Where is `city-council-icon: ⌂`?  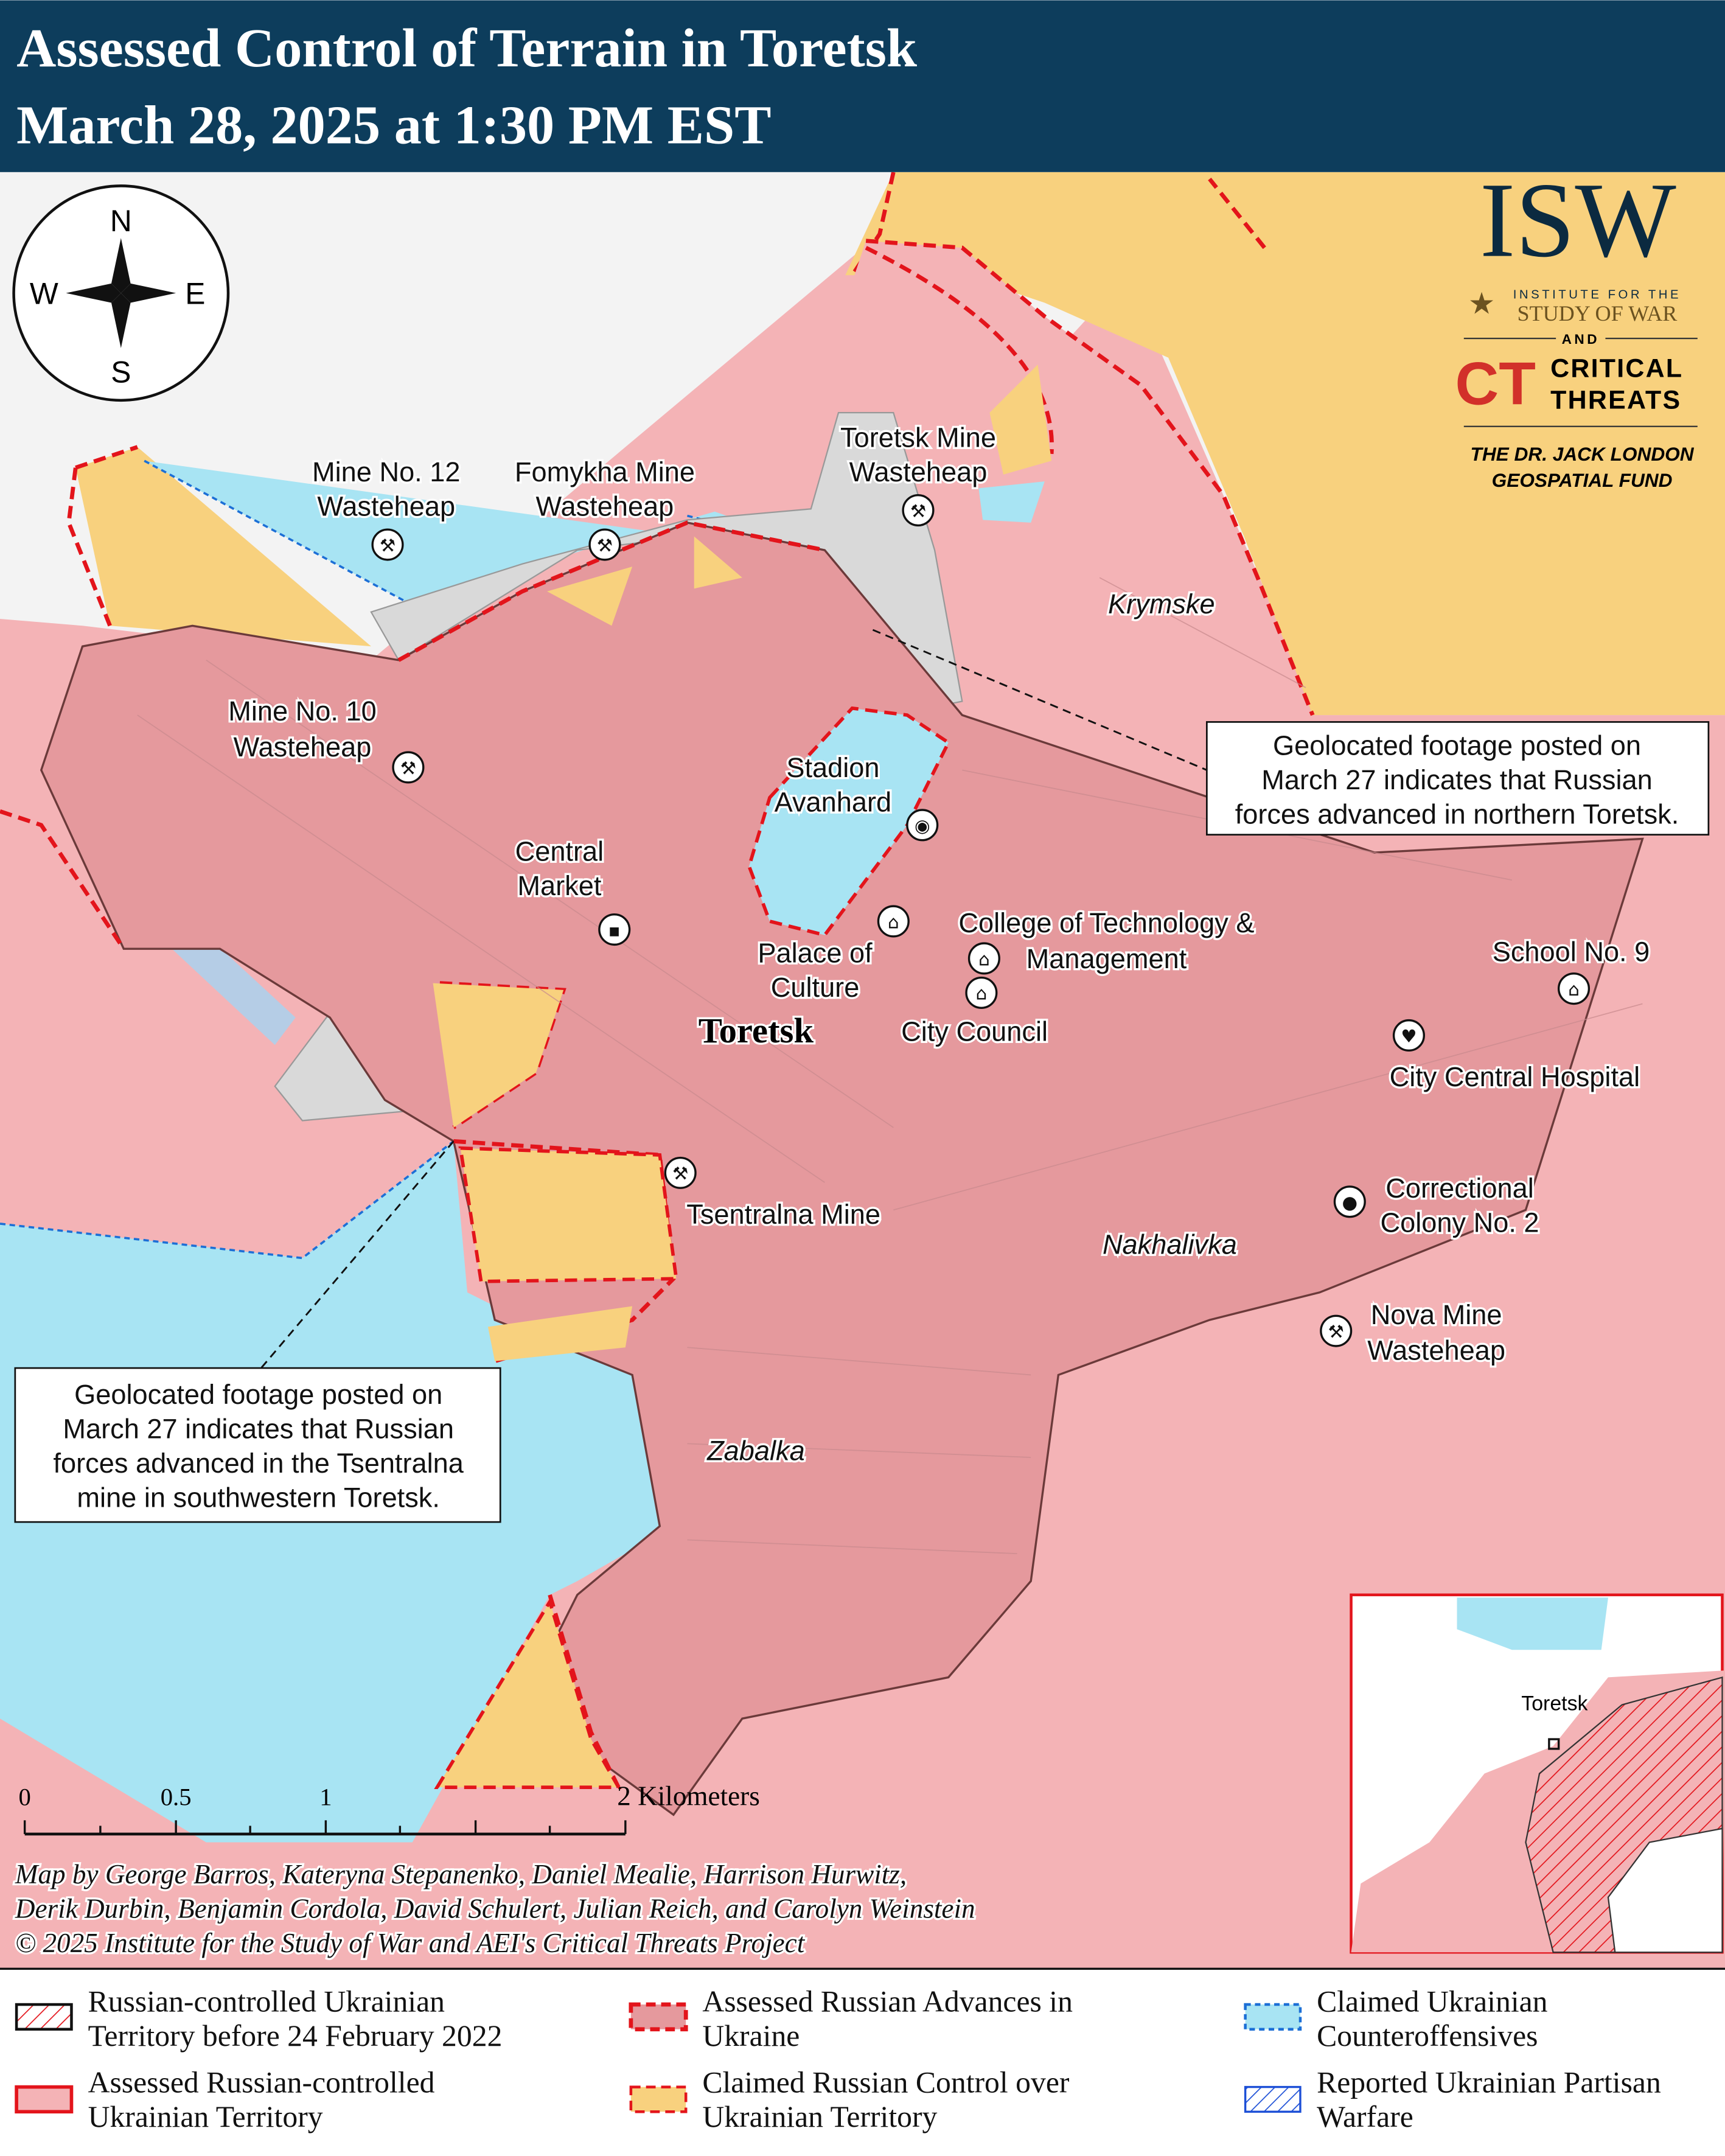 city-council-icon: ⌂ is located at coordinates (982, 992).